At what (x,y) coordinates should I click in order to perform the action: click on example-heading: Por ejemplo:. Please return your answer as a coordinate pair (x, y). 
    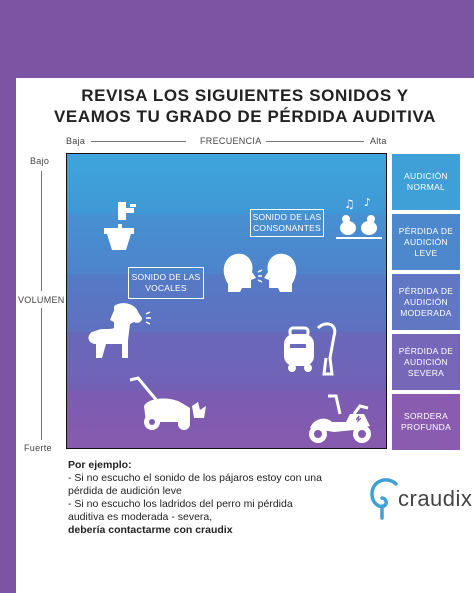
    Looking at the image, I should click on (100, 465).